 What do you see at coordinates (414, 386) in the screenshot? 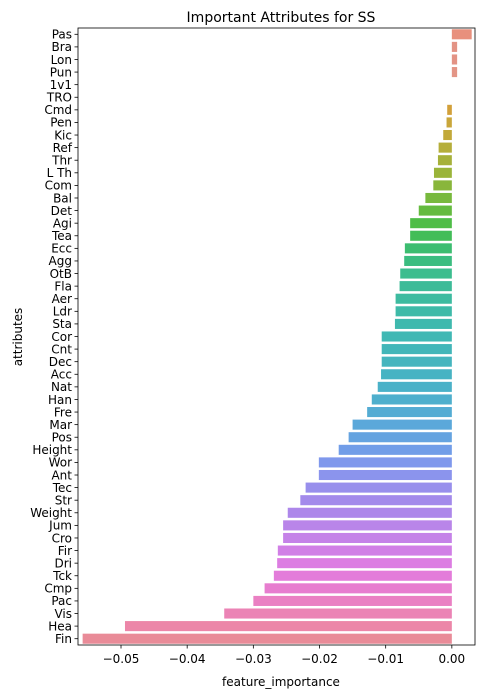
I see `bar-nat` at bounding box center [414, 386].